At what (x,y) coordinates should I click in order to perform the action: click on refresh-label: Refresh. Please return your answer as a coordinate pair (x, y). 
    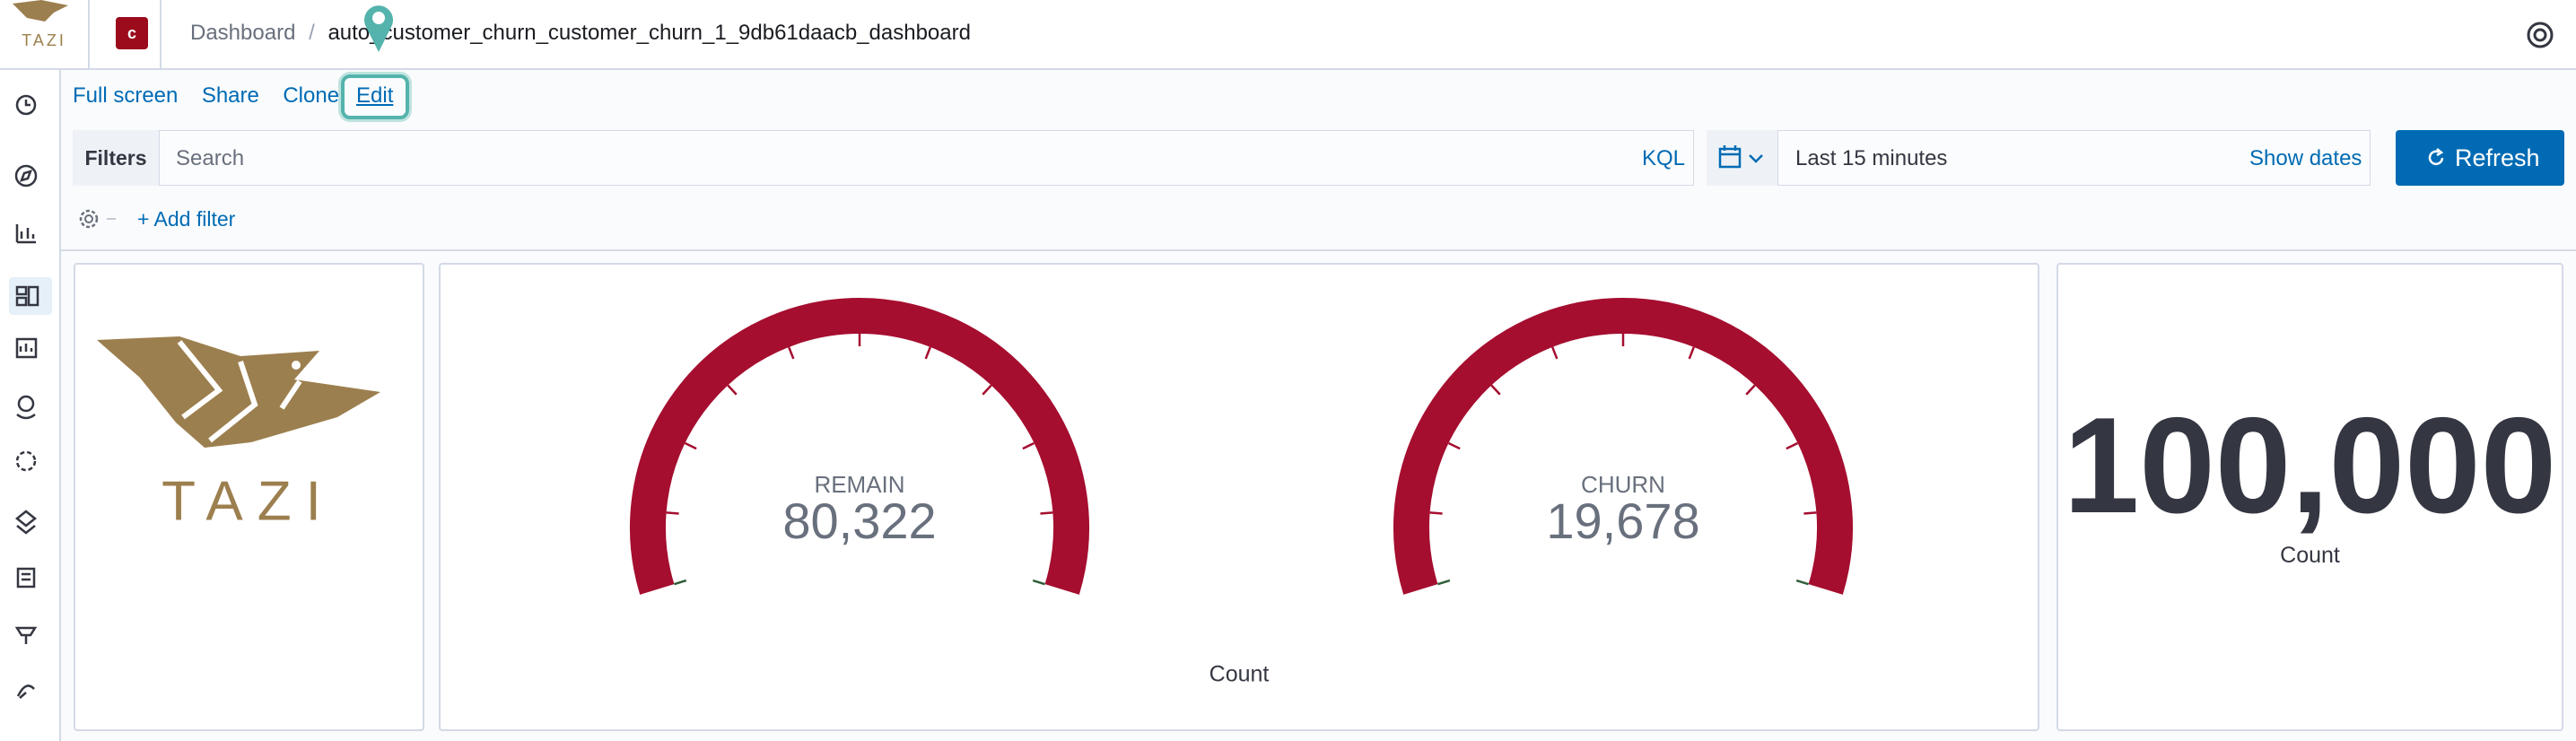
    Looking at the image, I should click on (2498, 158).